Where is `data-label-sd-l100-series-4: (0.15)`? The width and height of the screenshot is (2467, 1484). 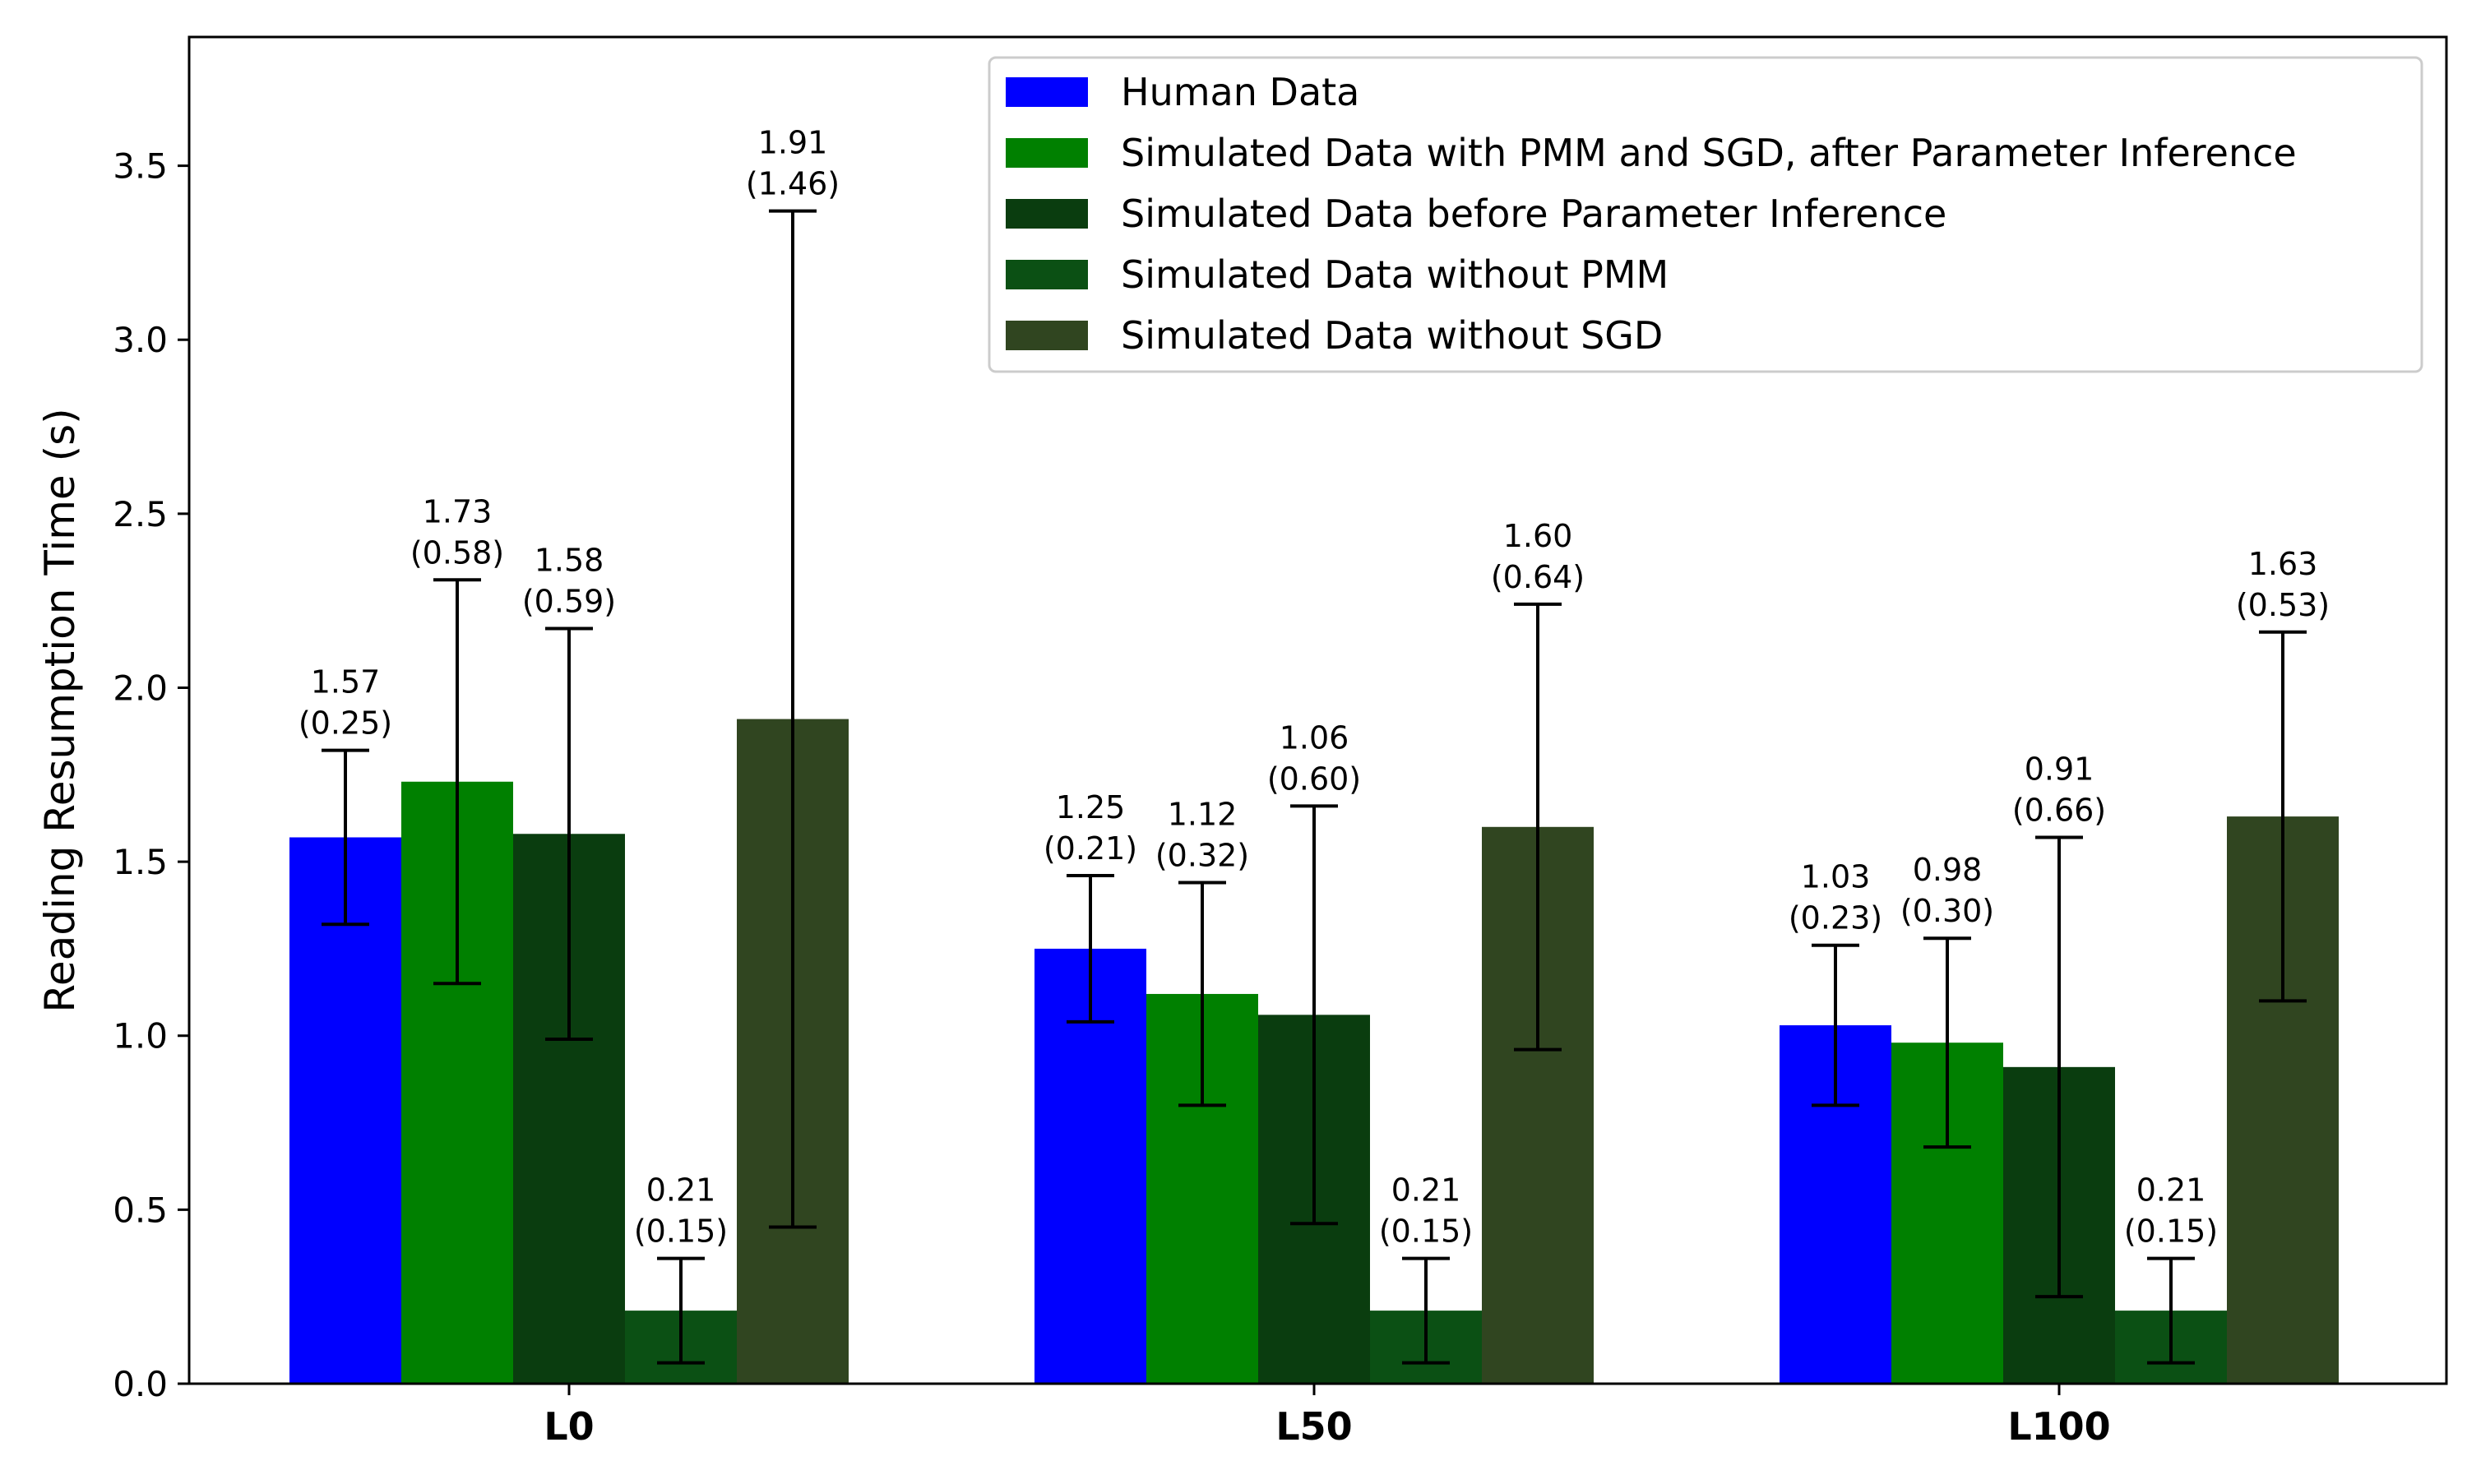
data-label-sd-l100-series-4: (0.15) is located at coordinates (2171, 1232).